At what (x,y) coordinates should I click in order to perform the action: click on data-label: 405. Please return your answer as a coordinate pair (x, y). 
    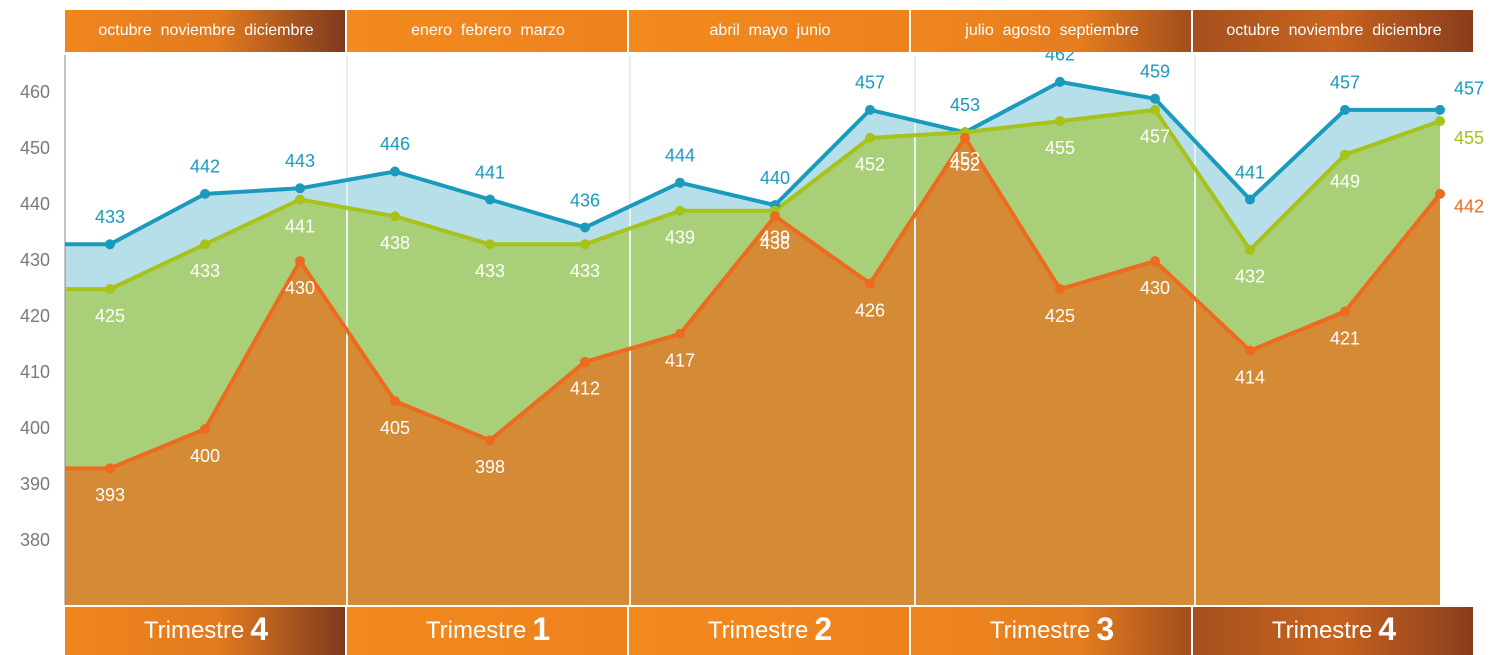
    Looking at the image, I should click on (395, 428).